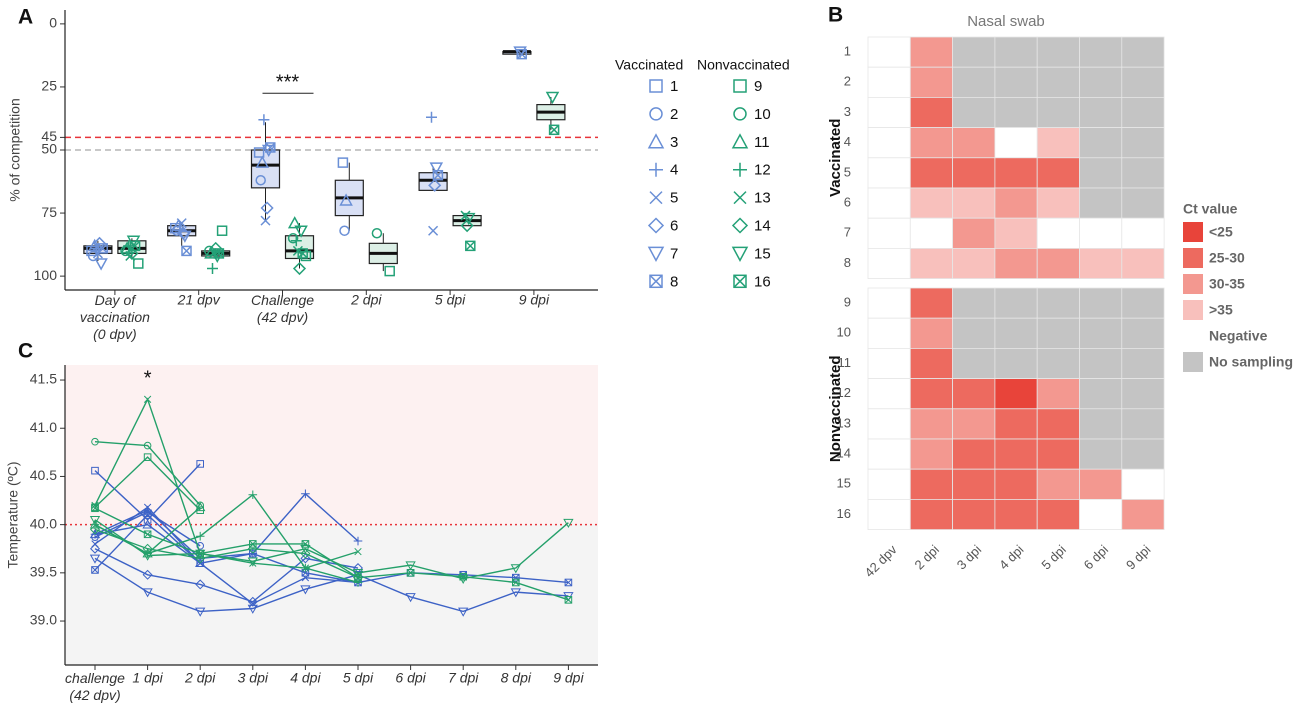  I want to click on x-tick-label: 9 dpi, so click(568, 678).